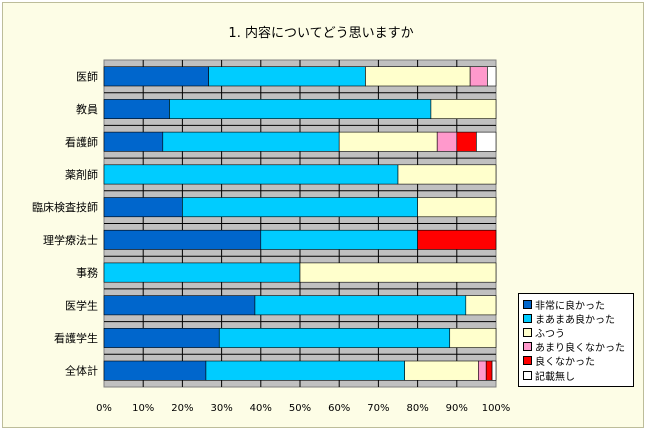  Describe the element at coordinates (575, 320) in the screenshot. I see `legend-label: まあまあ良かった` at that location.